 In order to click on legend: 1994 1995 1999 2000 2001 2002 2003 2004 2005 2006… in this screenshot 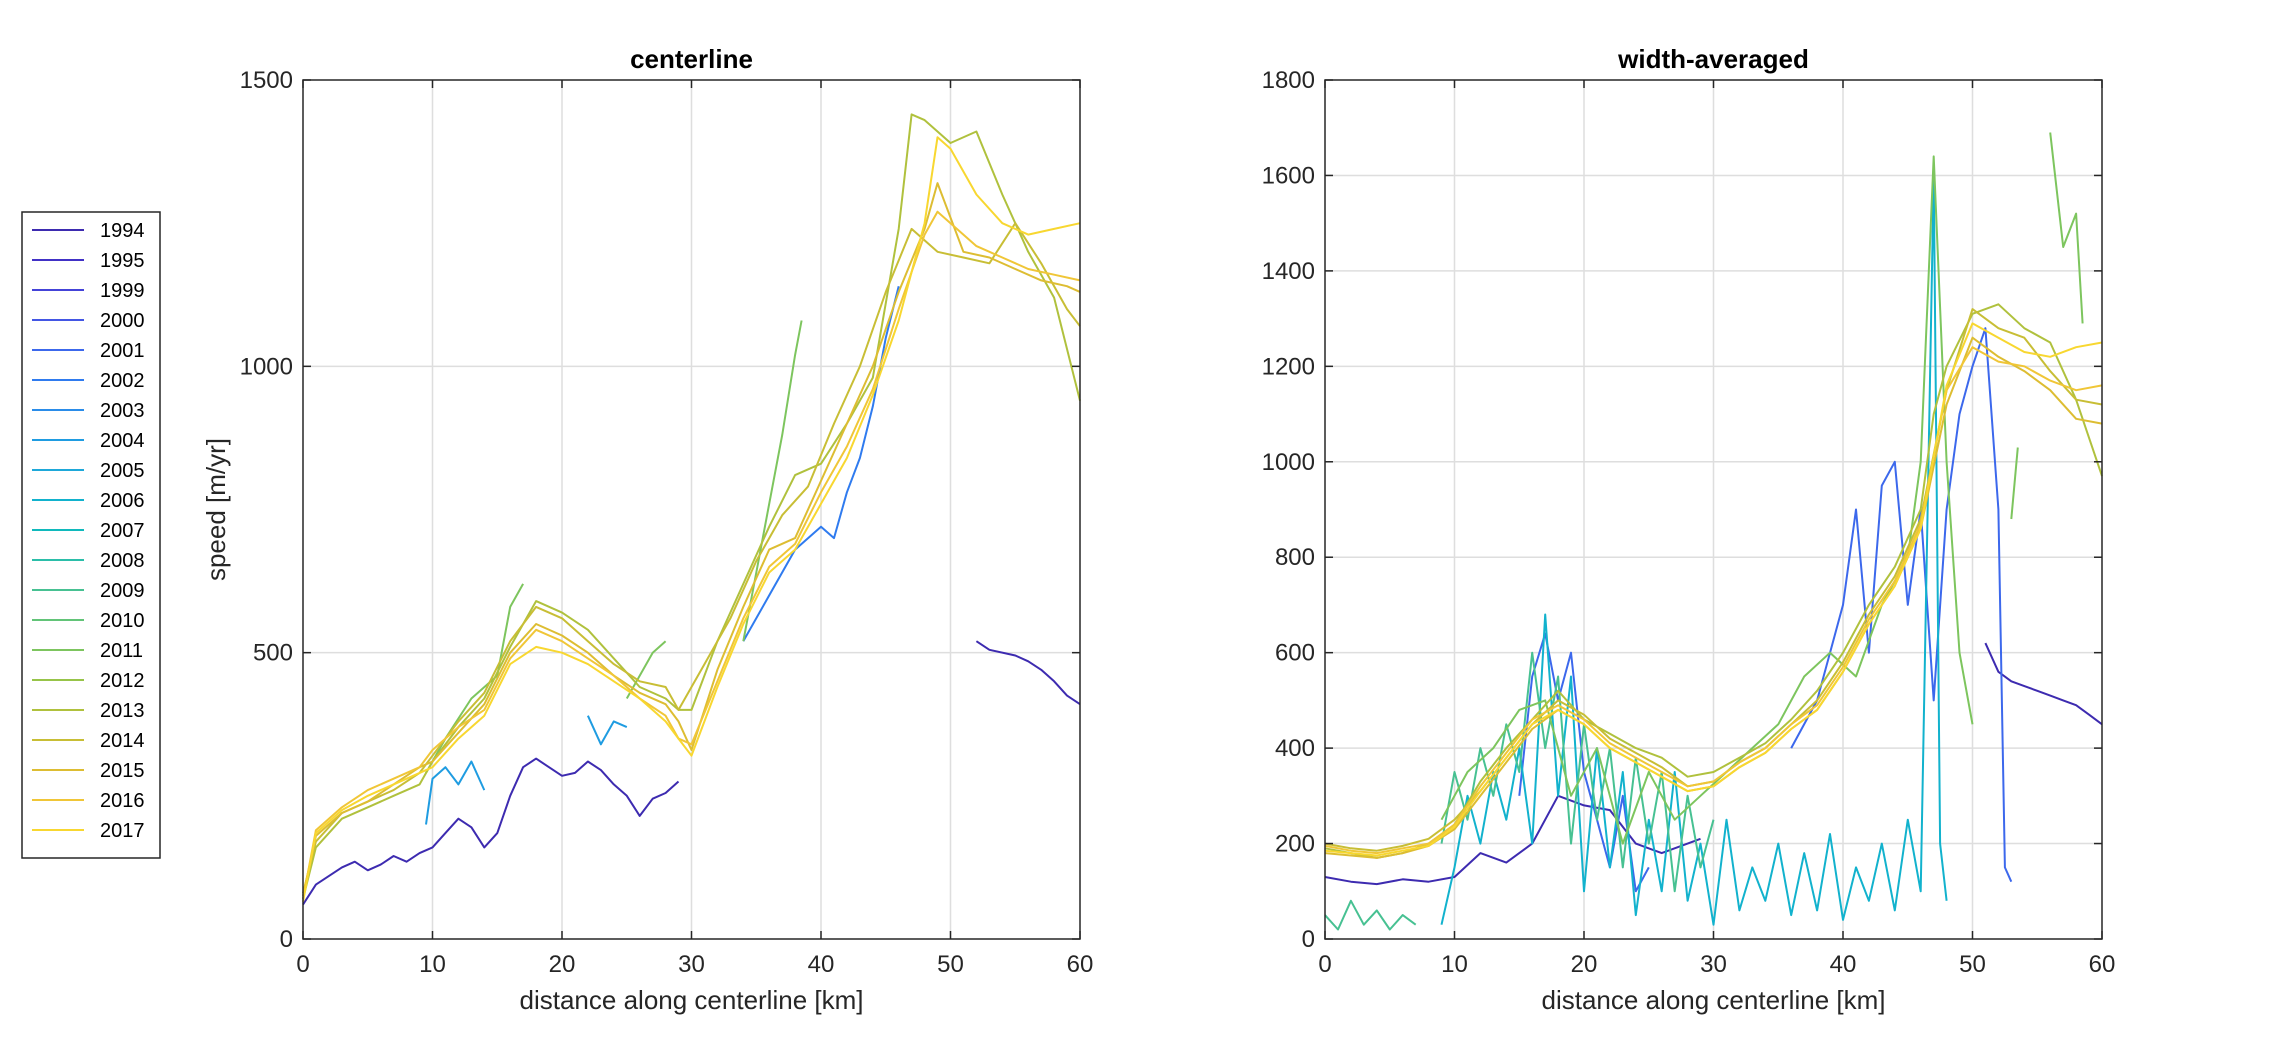, I will do `click(91, 535)`.